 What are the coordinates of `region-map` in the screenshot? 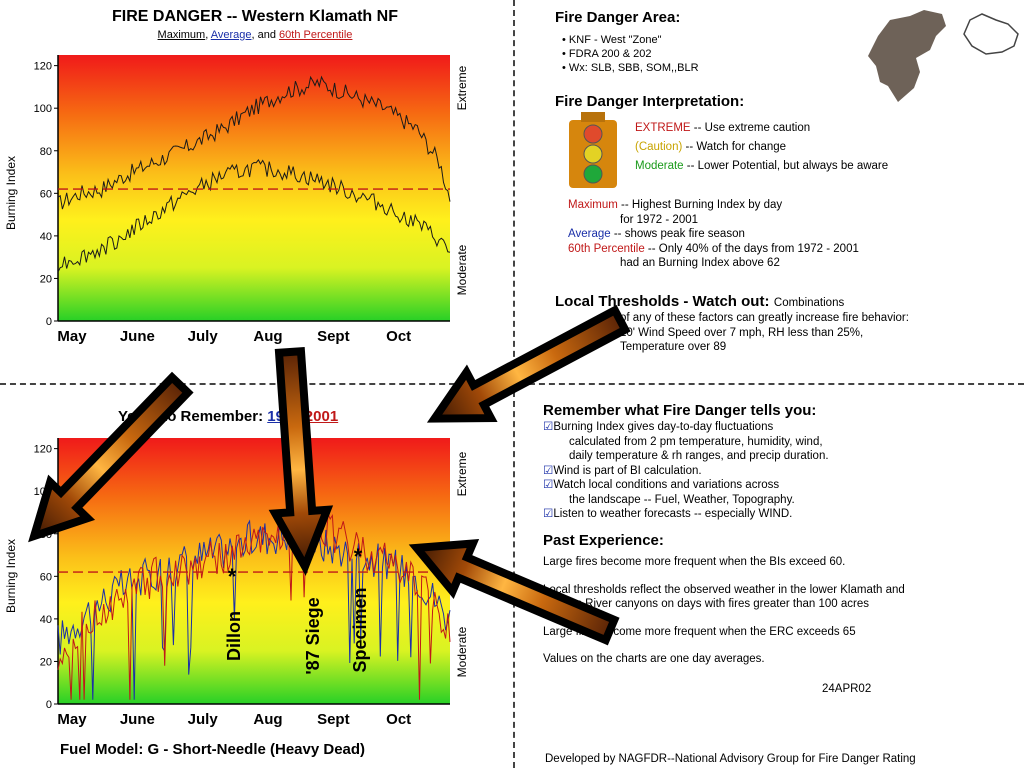 It's located at (943, 56).